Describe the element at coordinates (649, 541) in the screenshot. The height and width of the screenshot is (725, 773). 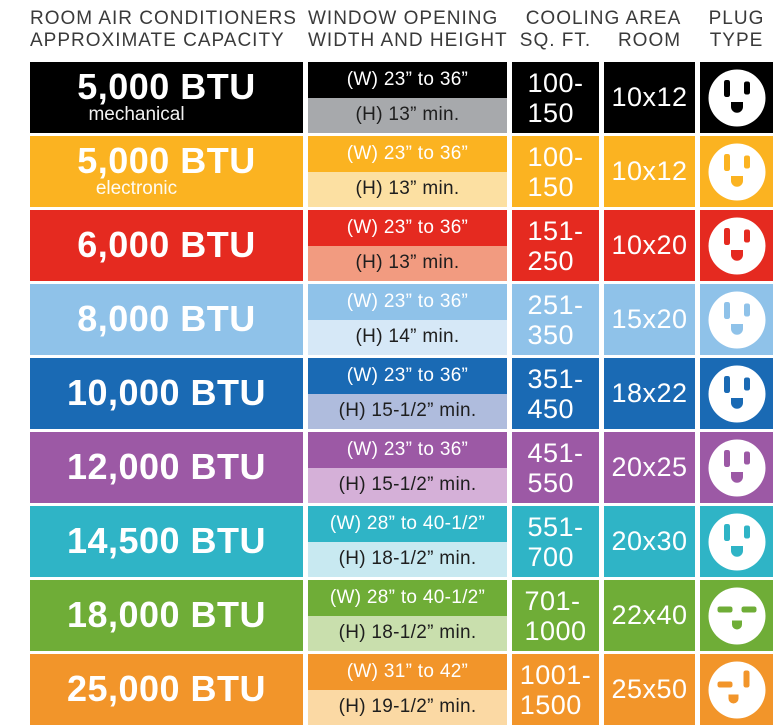
I see `cooling-room-cell: 20x30` at that location.